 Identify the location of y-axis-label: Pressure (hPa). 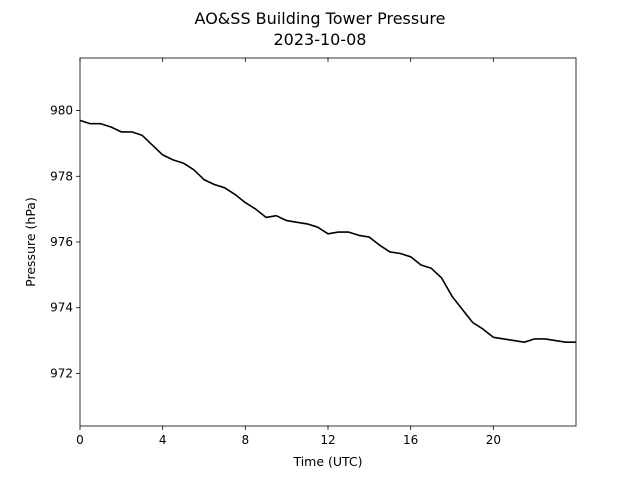
(30, 242).